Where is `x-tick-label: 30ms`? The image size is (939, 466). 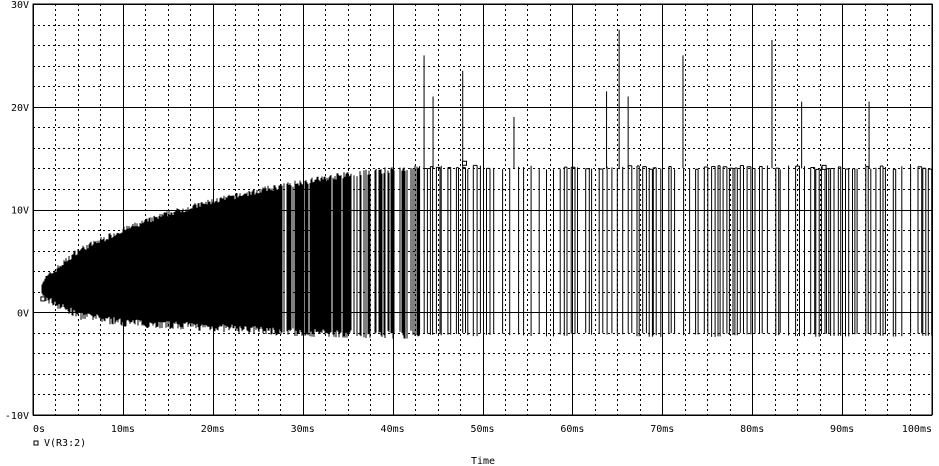 x-tick-label: 30ms is located at coordinates (303, 429).